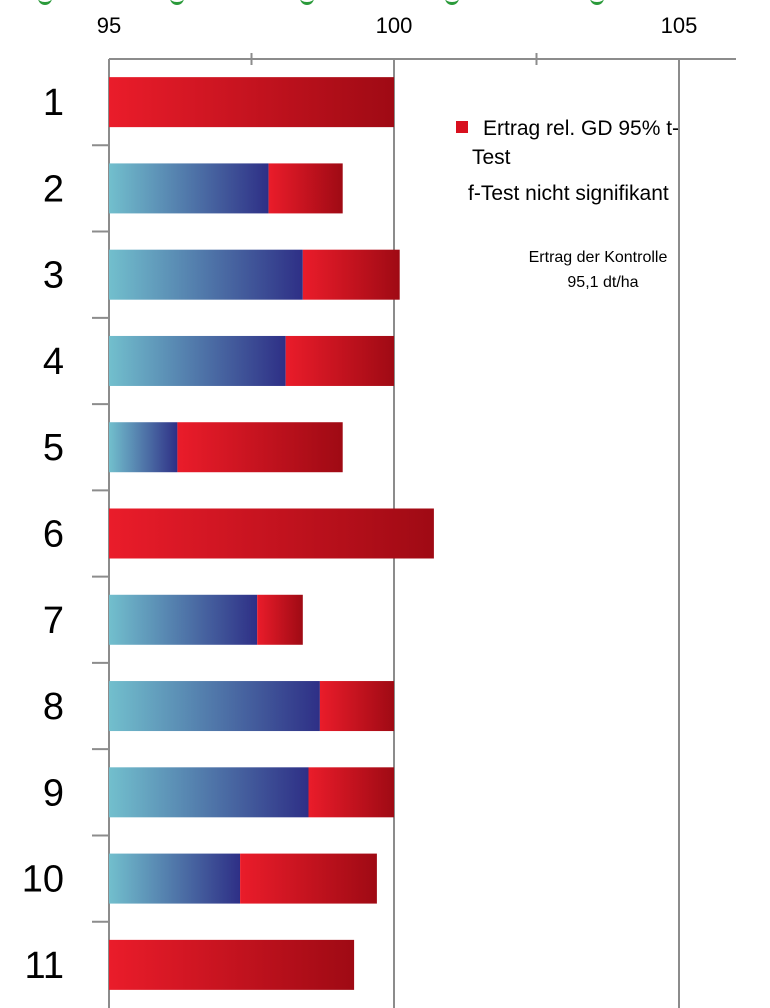  Describe the element at coordinates (53, 793) in the screenshot. I see `category-label-9: 9` at that location.